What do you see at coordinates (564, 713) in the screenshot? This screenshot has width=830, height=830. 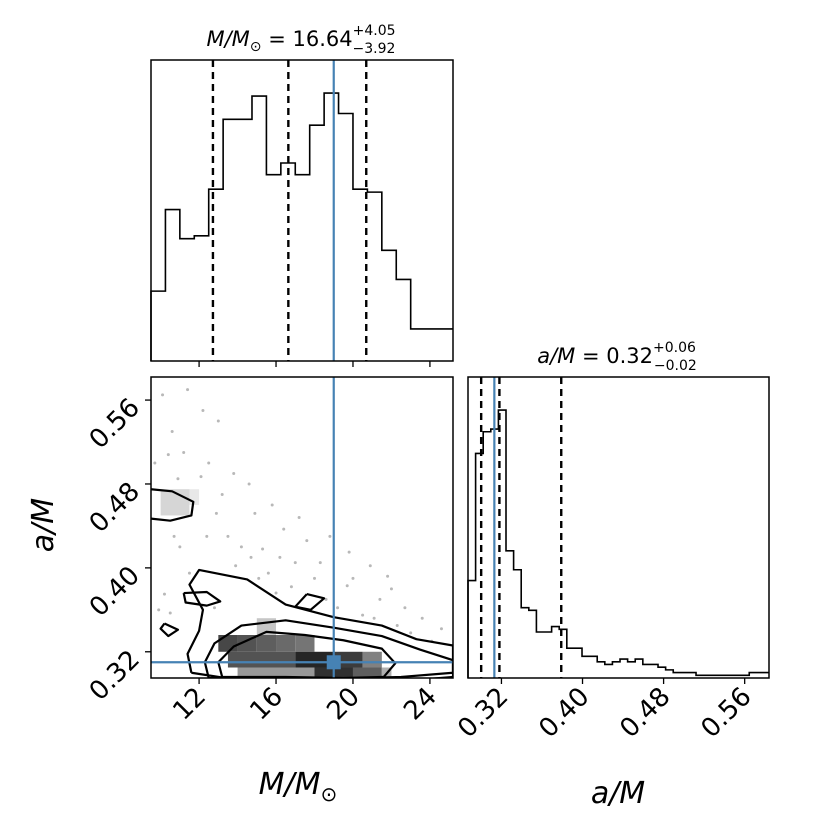 I see `spin-xtick-label-1: 0.40` at bounding box center [564, 713].